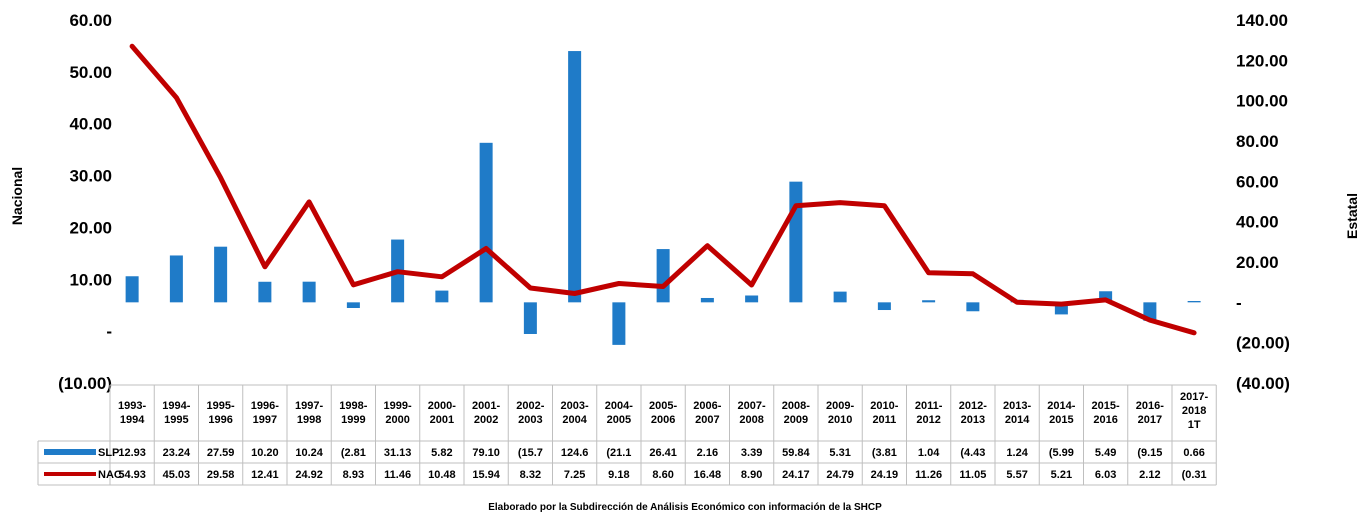 The image size is (1369, 517). Describe the element at coordinates (486, 406) in the screenshot. I see `category-label-line: 2001-` at that location.